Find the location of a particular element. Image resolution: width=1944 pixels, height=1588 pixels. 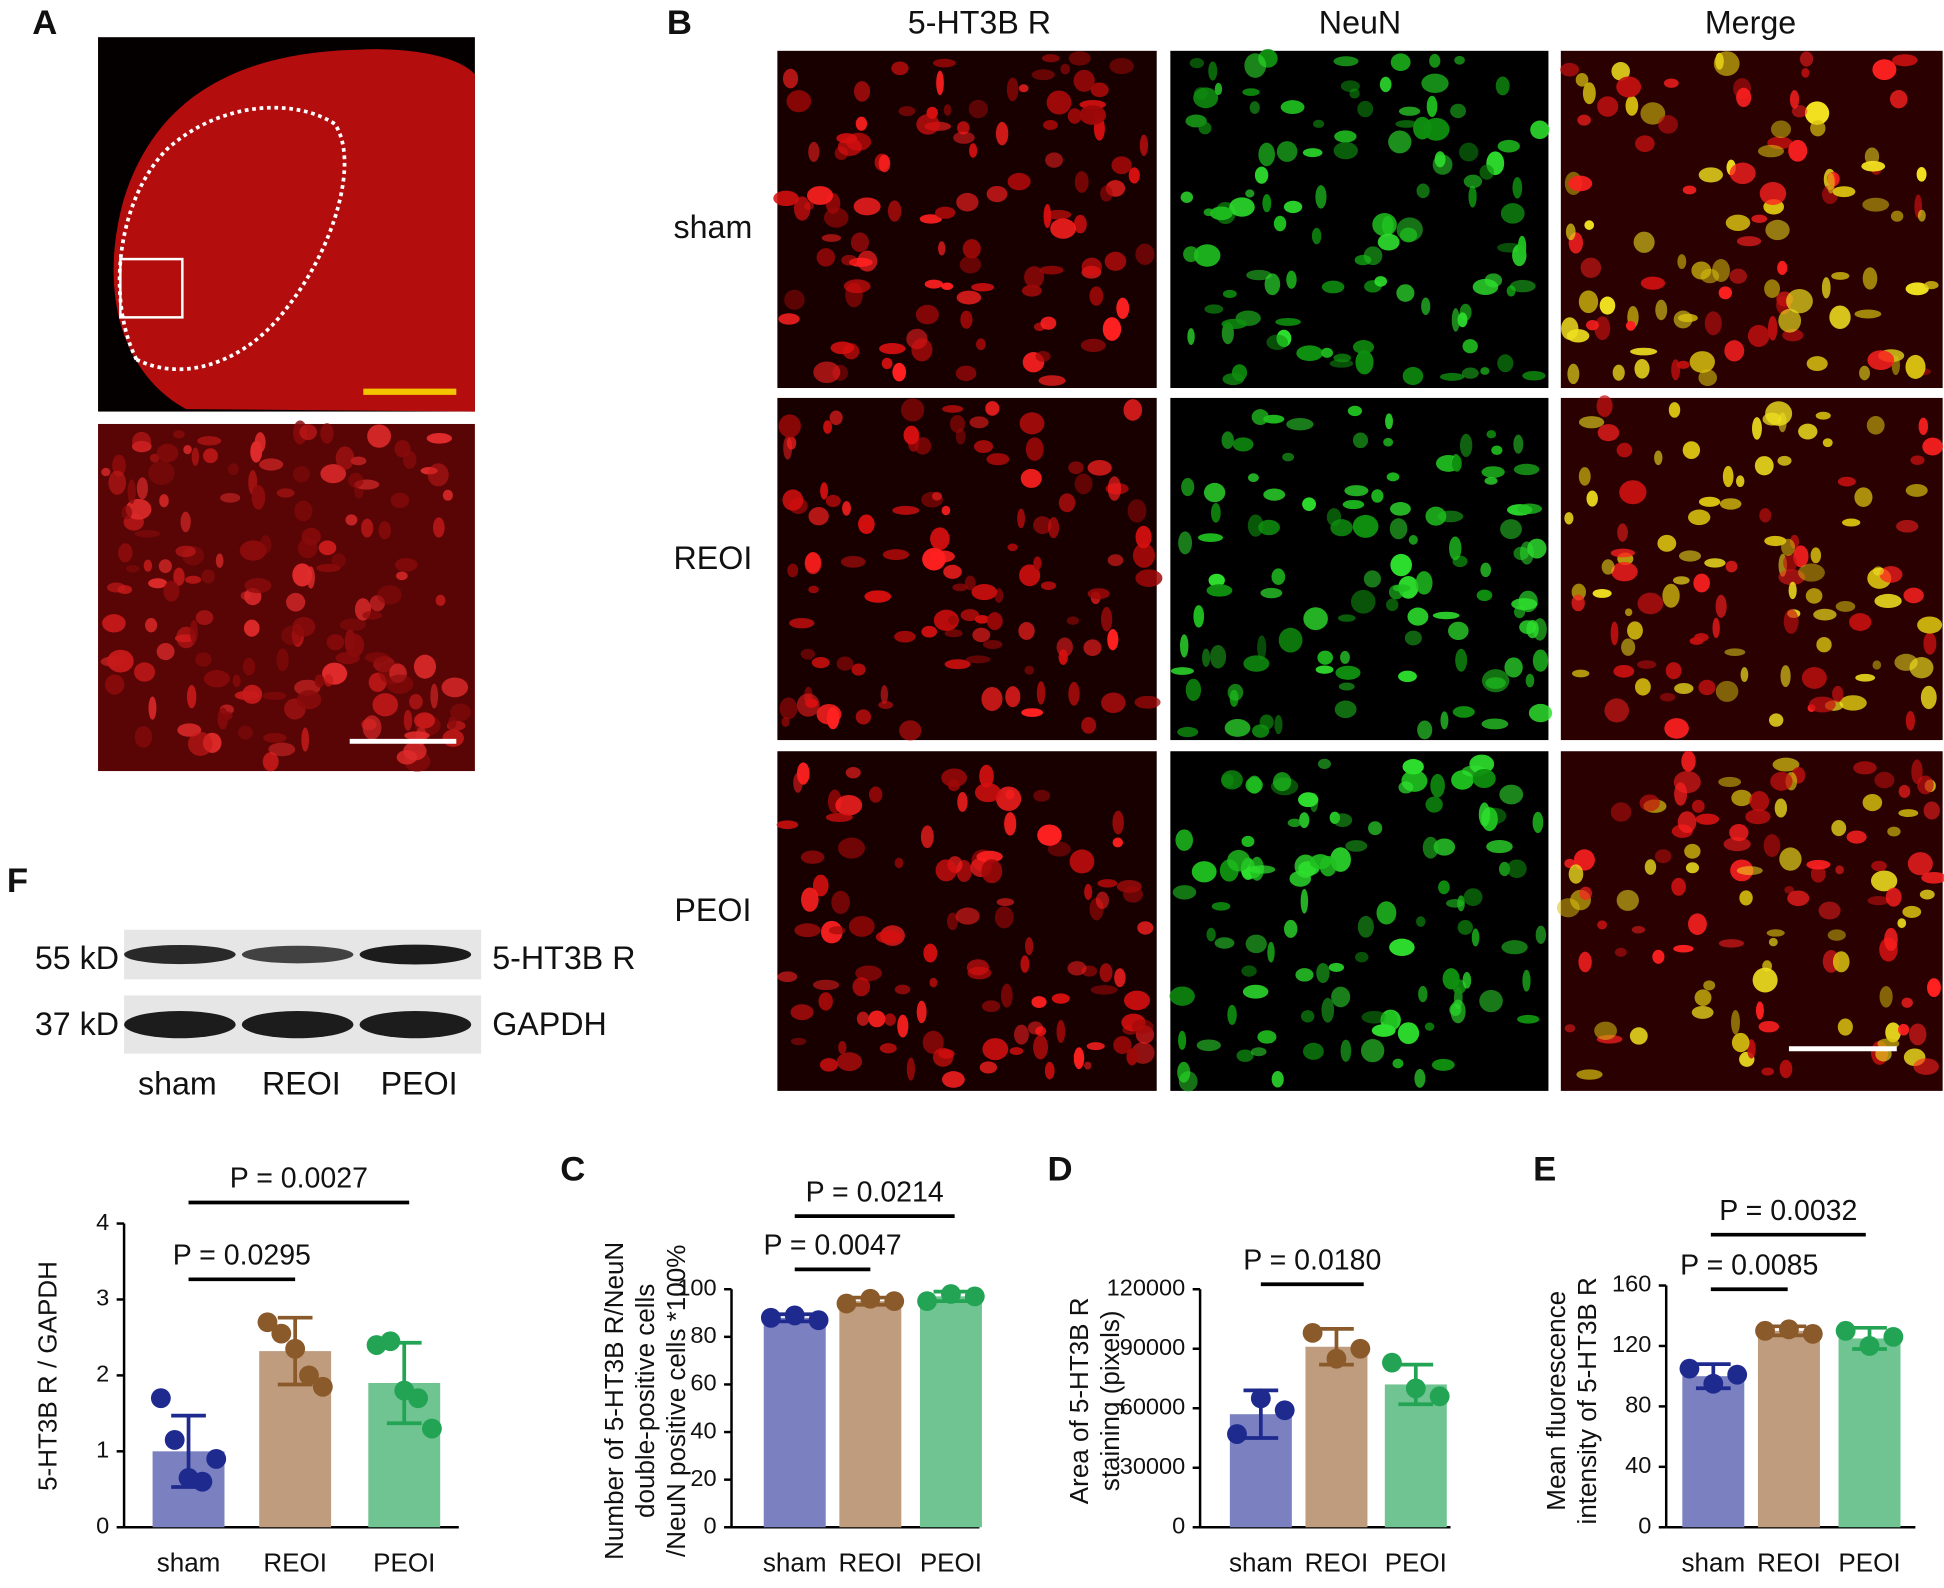

y-tick-label: 0 is located at coordinates (1644, 1525).